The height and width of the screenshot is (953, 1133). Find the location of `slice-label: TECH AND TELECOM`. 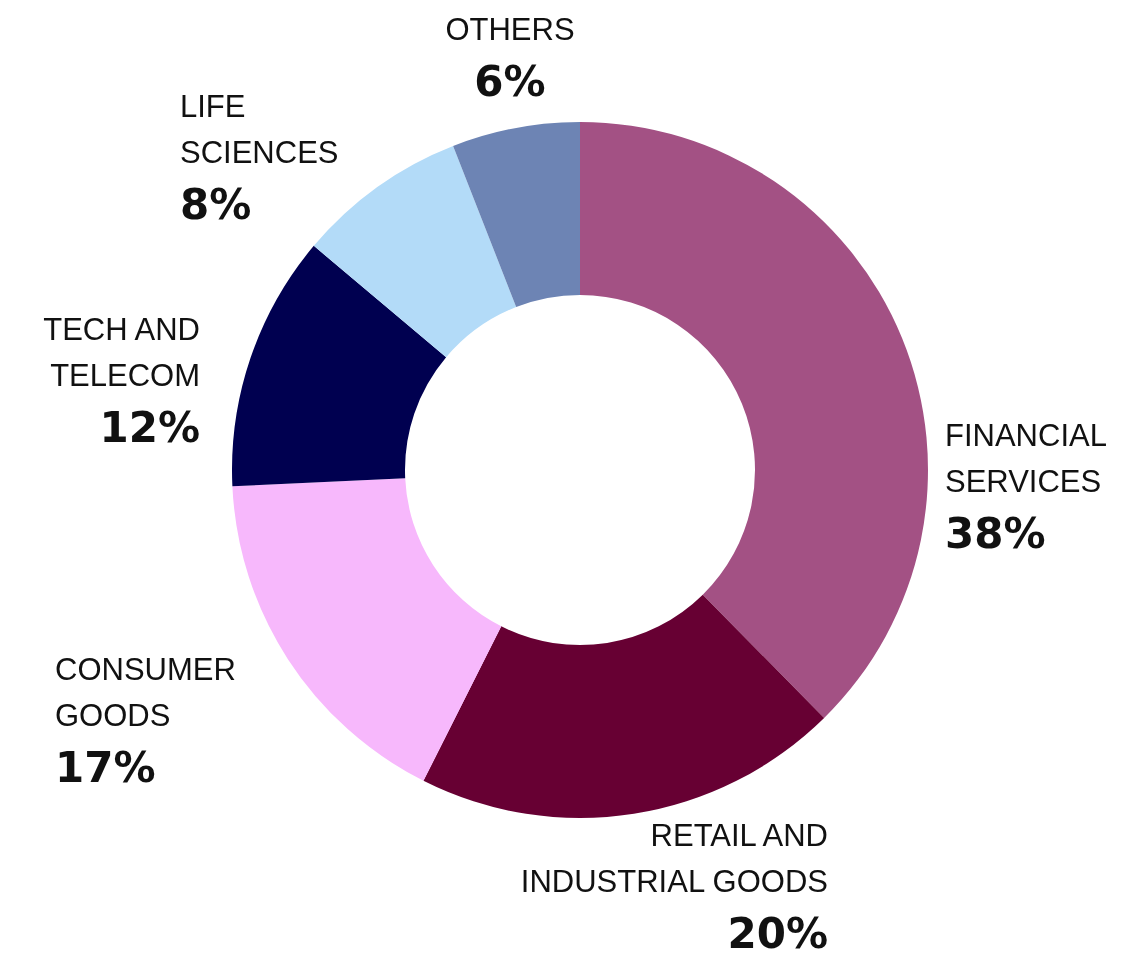

slice-label: TECH AND TELECOM is located at coordinates (121, 352).